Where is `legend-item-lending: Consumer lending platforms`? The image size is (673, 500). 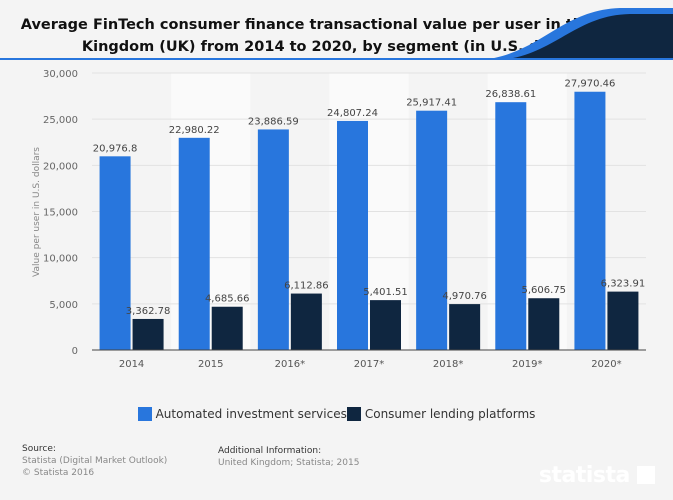
legend-item-lending: Consumer lending platforms is located at coordinates (441, 414).